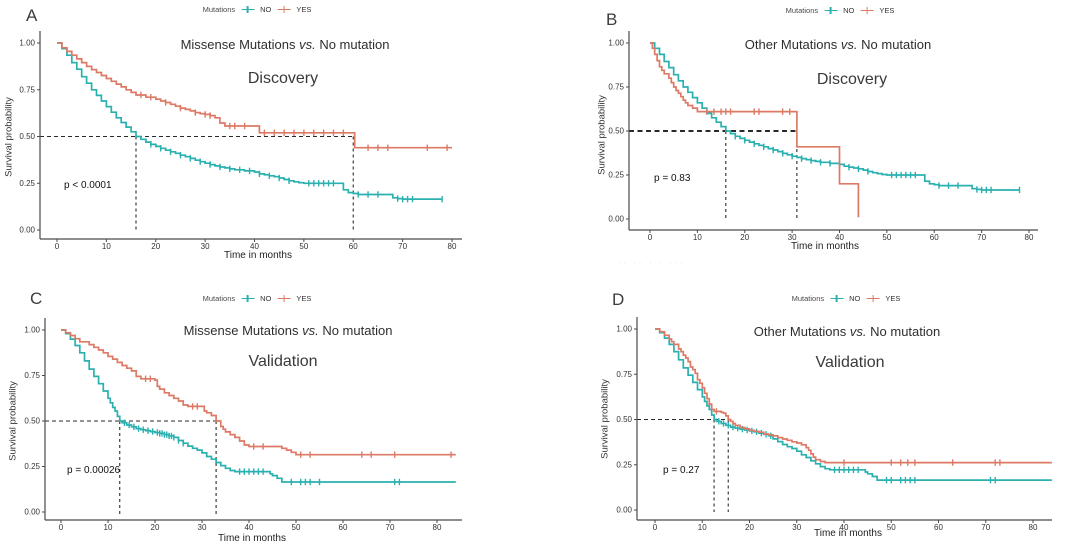  Describe the element at coordinates (618, 299) in the screenshot. I see `panel-letter: D` at that location.